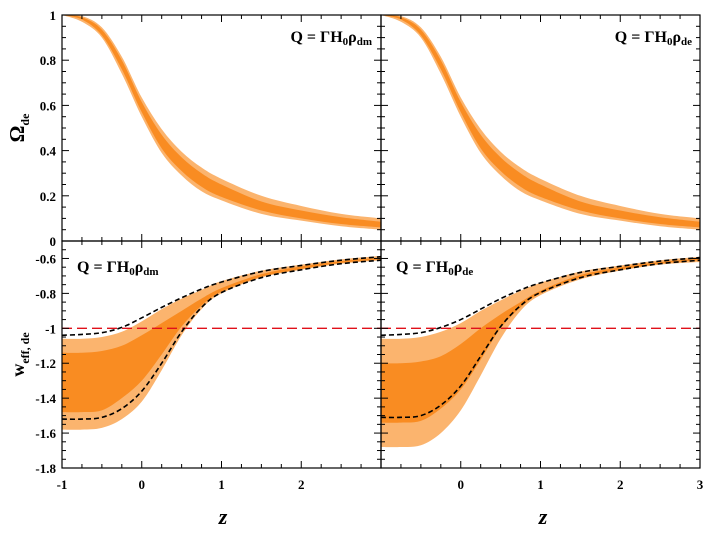 Image resolution: width=719 pixels, height=545 pixels. I want to click on panel-label-omega_de: Q = ΓH0ρde, so click(653, 38).